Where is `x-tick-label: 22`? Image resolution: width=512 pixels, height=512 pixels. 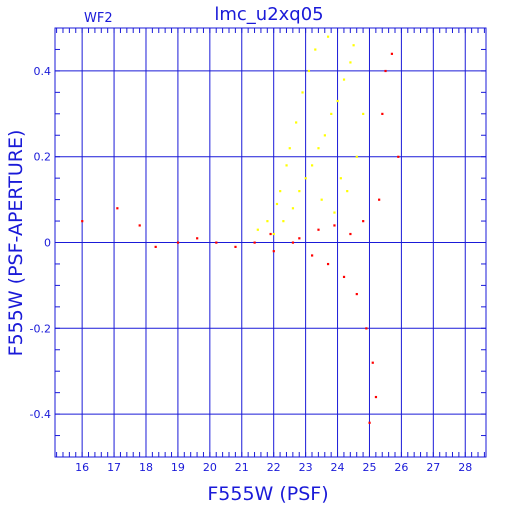 x-tick-label: 22 is located at coordinates (274, 467).